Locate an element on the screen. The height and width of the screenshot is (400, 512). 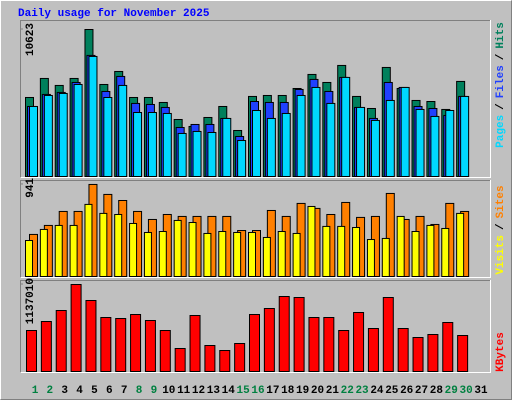
x-tick-label: 19 is located at coordinates (302, 391).